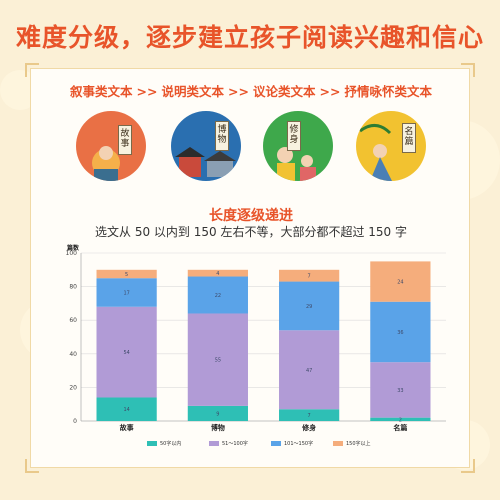  I want to click on data-label: 29, so click(309, 307).